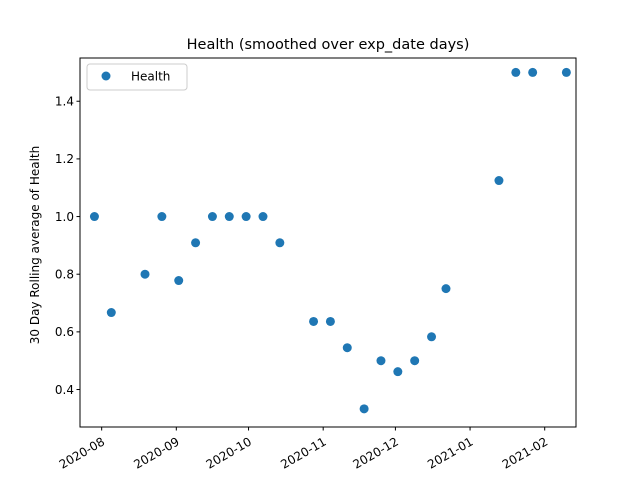  What do you see at coordinates (106, 76) in the screenshot?
I see `legend-marker-health` at bounding box center [106, 76].